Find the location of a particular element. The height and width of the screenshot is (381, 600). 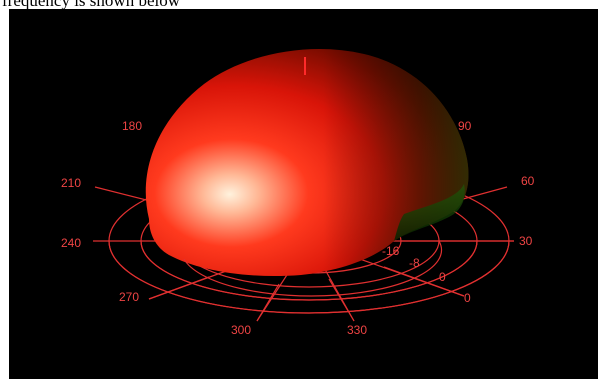

polar-grid-front is located at coordinates (311, 281).